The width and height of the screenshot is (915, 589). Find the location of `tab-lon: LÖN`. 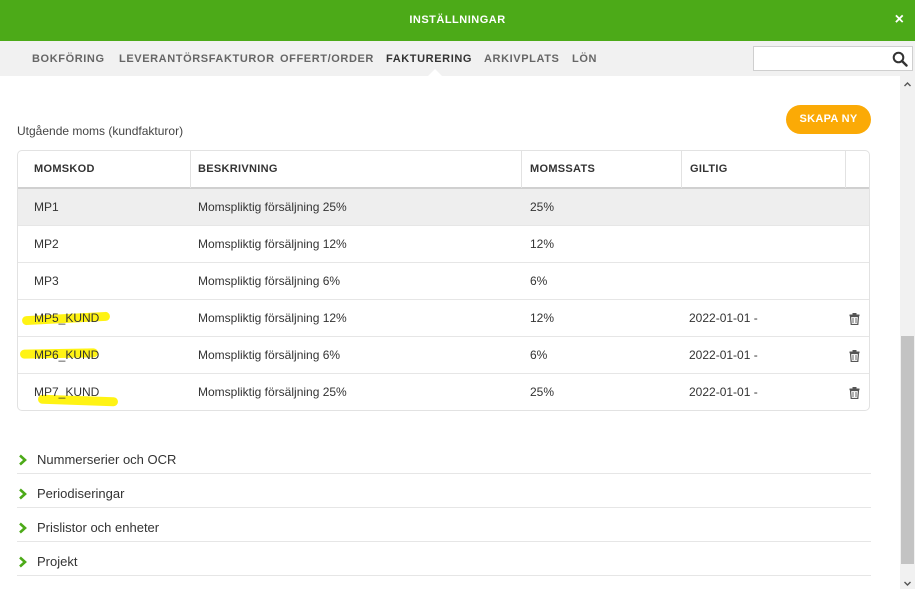

tab-lon: LÖN is located at coordinates (585, 59).